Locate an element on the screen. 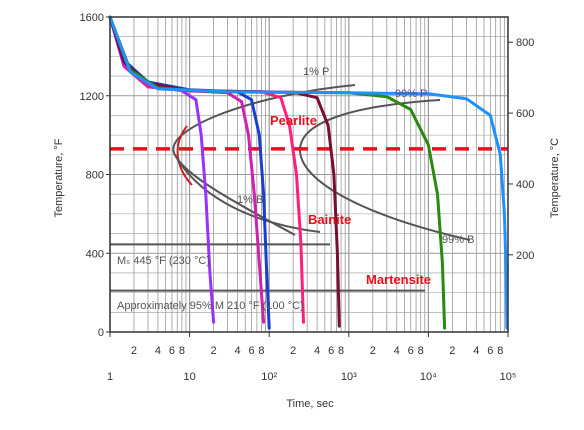 The height and width of the screenshot is (430, 584). y-right-tick-label: 800 is located at coordinates (525, 43).